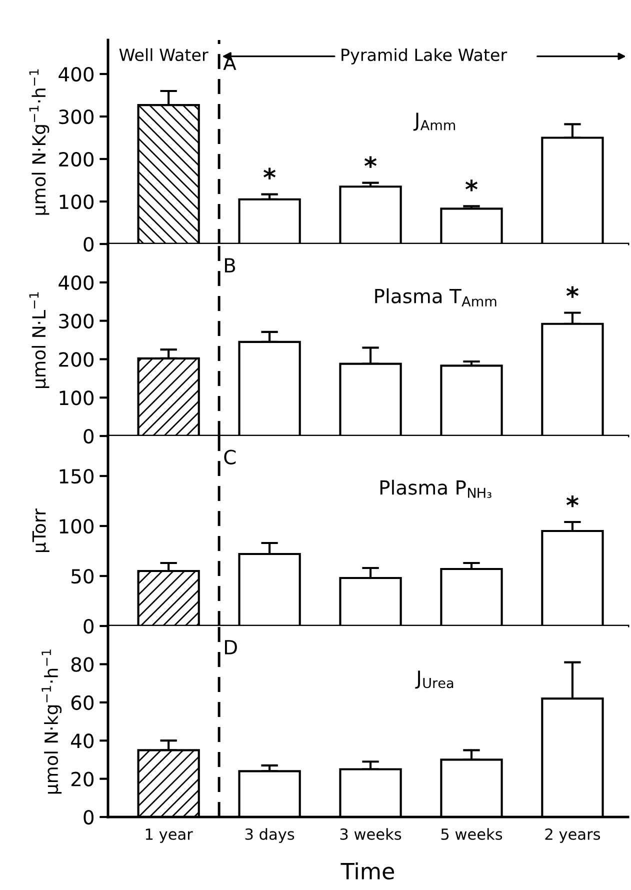  What do you see at coordinates (435, 297) in the screenshot?
I see `text: Plasma T$_{Amm}$` at bounding box center [435, 297].